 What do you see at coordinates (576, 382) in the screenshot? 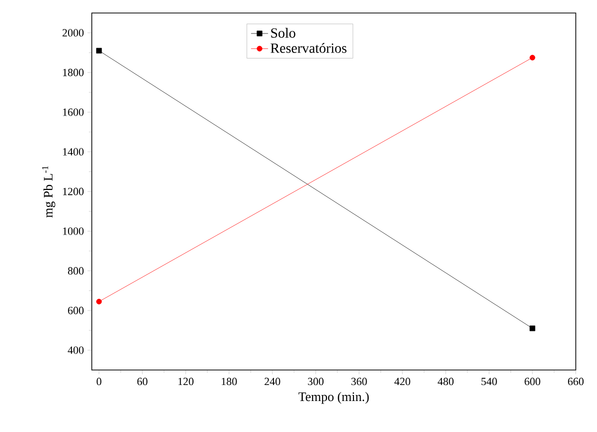
I see `x-tick-label: 660` at bounding box center [576, 382].